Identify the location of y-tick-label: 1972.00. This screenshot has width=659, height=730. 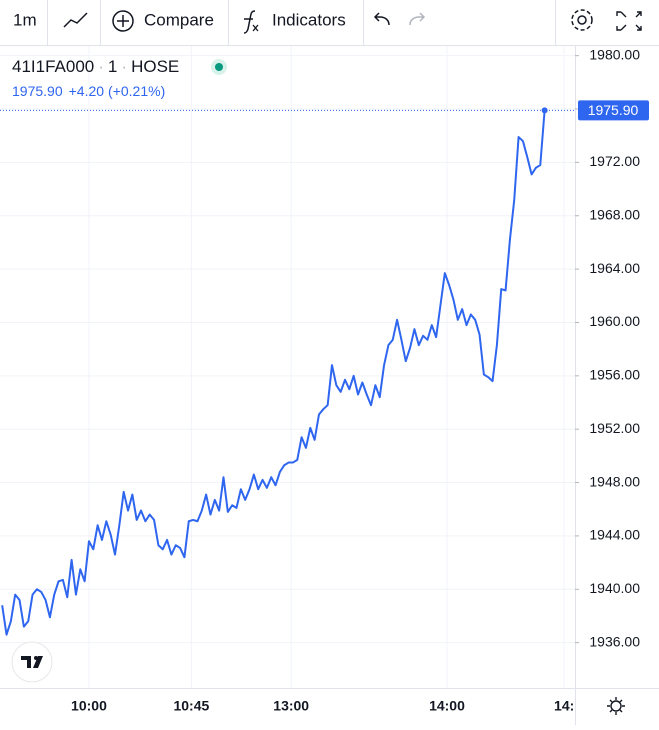
(614, 161).